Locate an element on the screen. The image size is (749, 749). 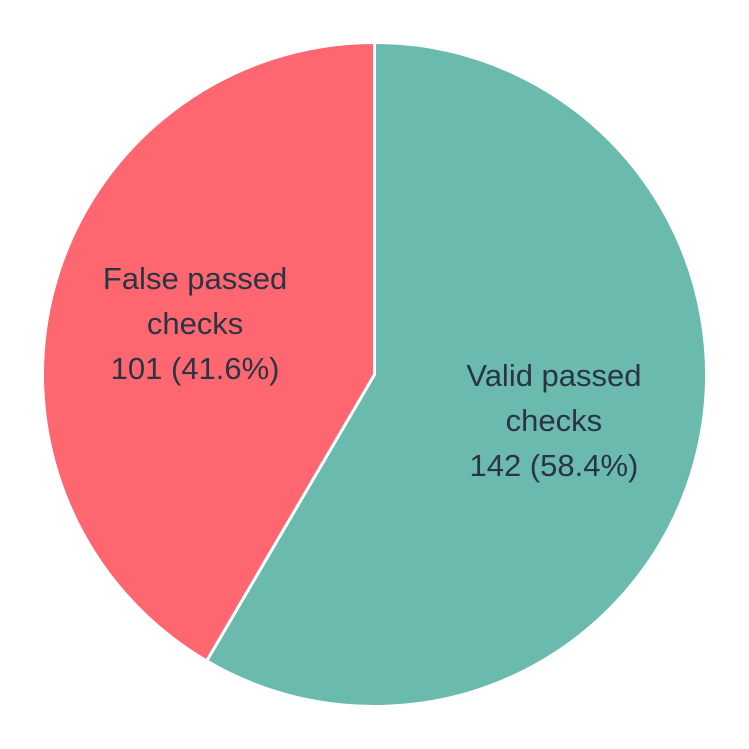
slice-label-0: Valid passed checks 142 (58.4%) is located at coordinates (553, 420).